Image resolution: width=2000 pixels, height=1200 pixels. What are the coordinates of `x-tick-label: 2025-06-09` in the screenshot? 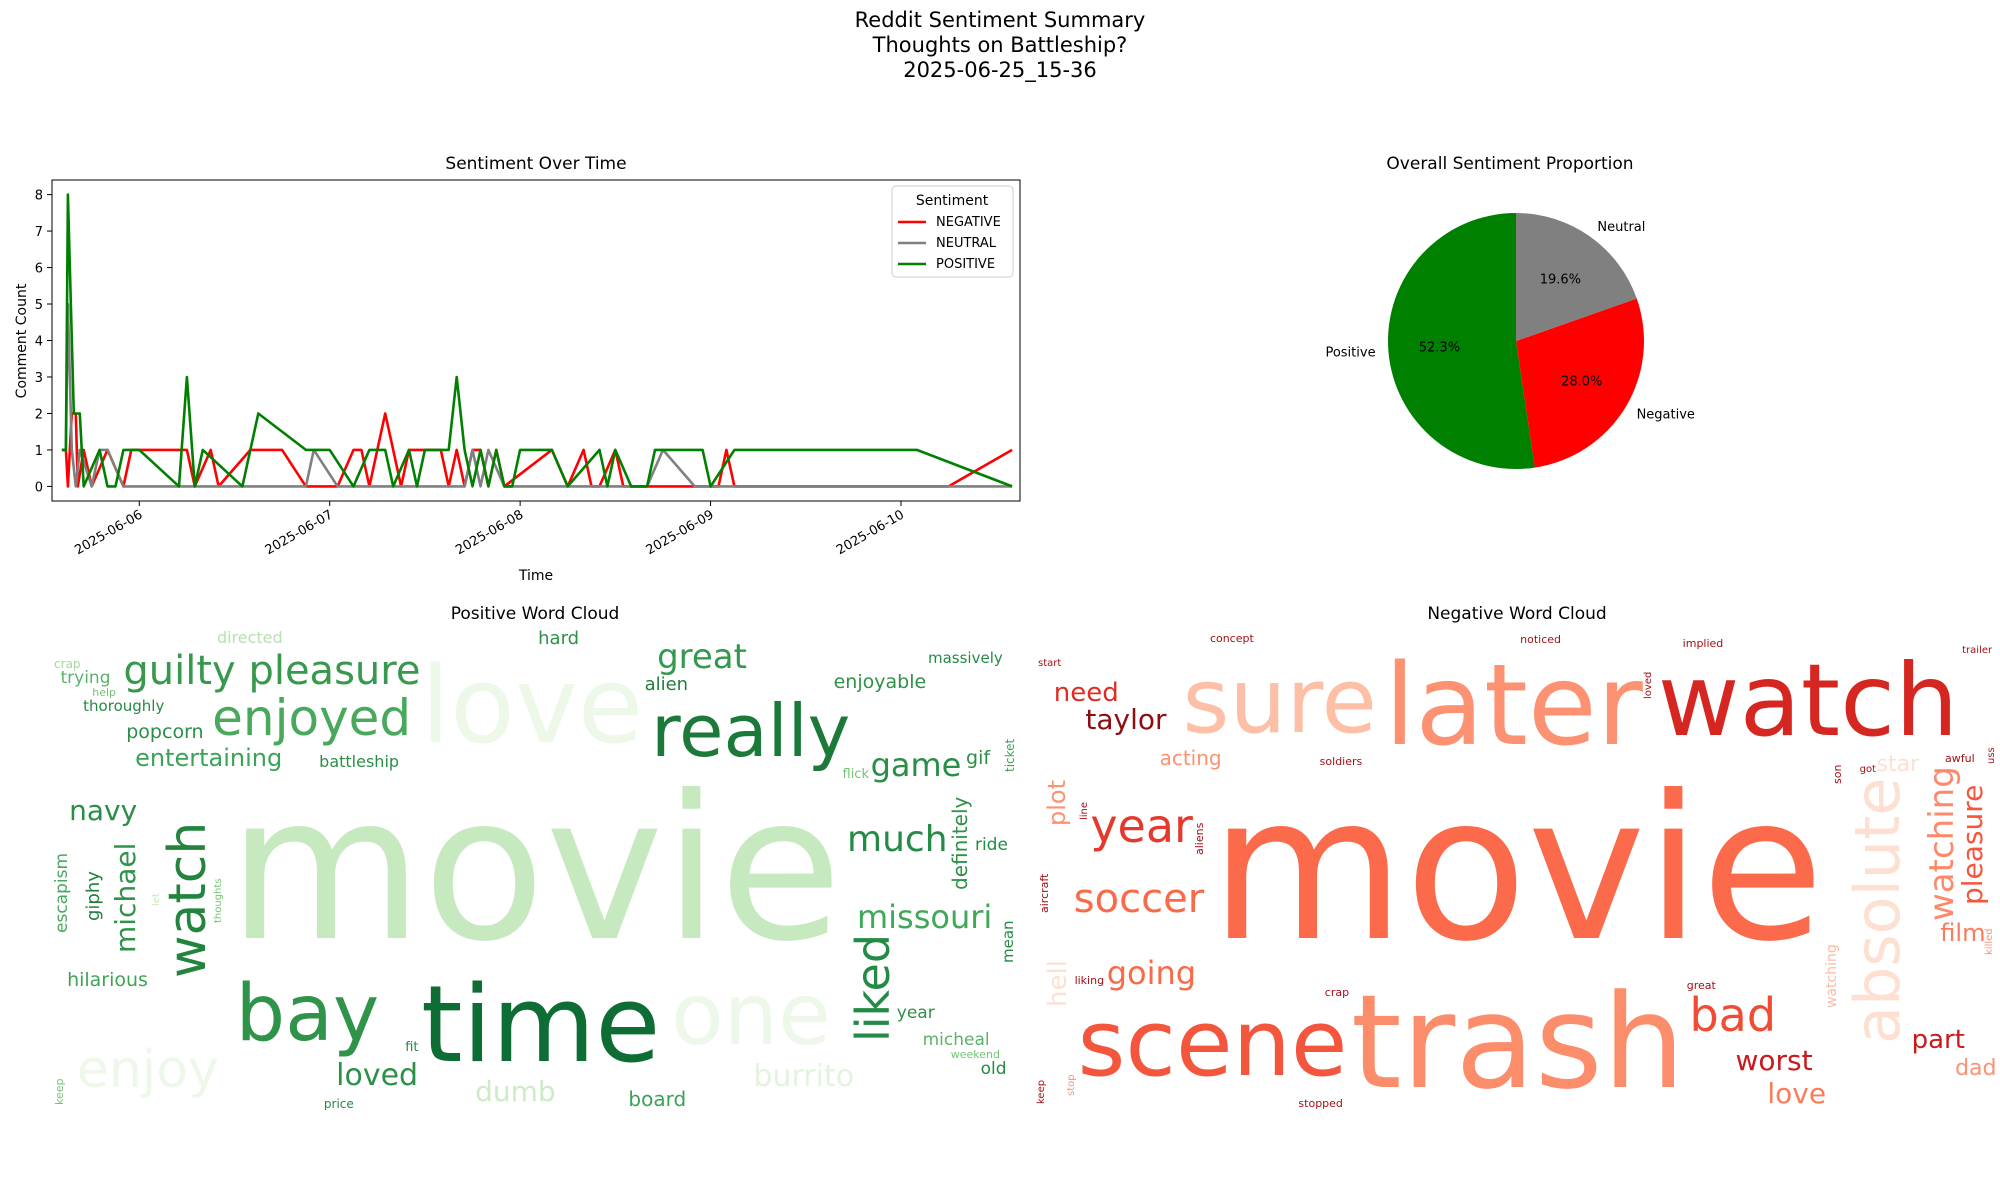 It's located at (680, 532).